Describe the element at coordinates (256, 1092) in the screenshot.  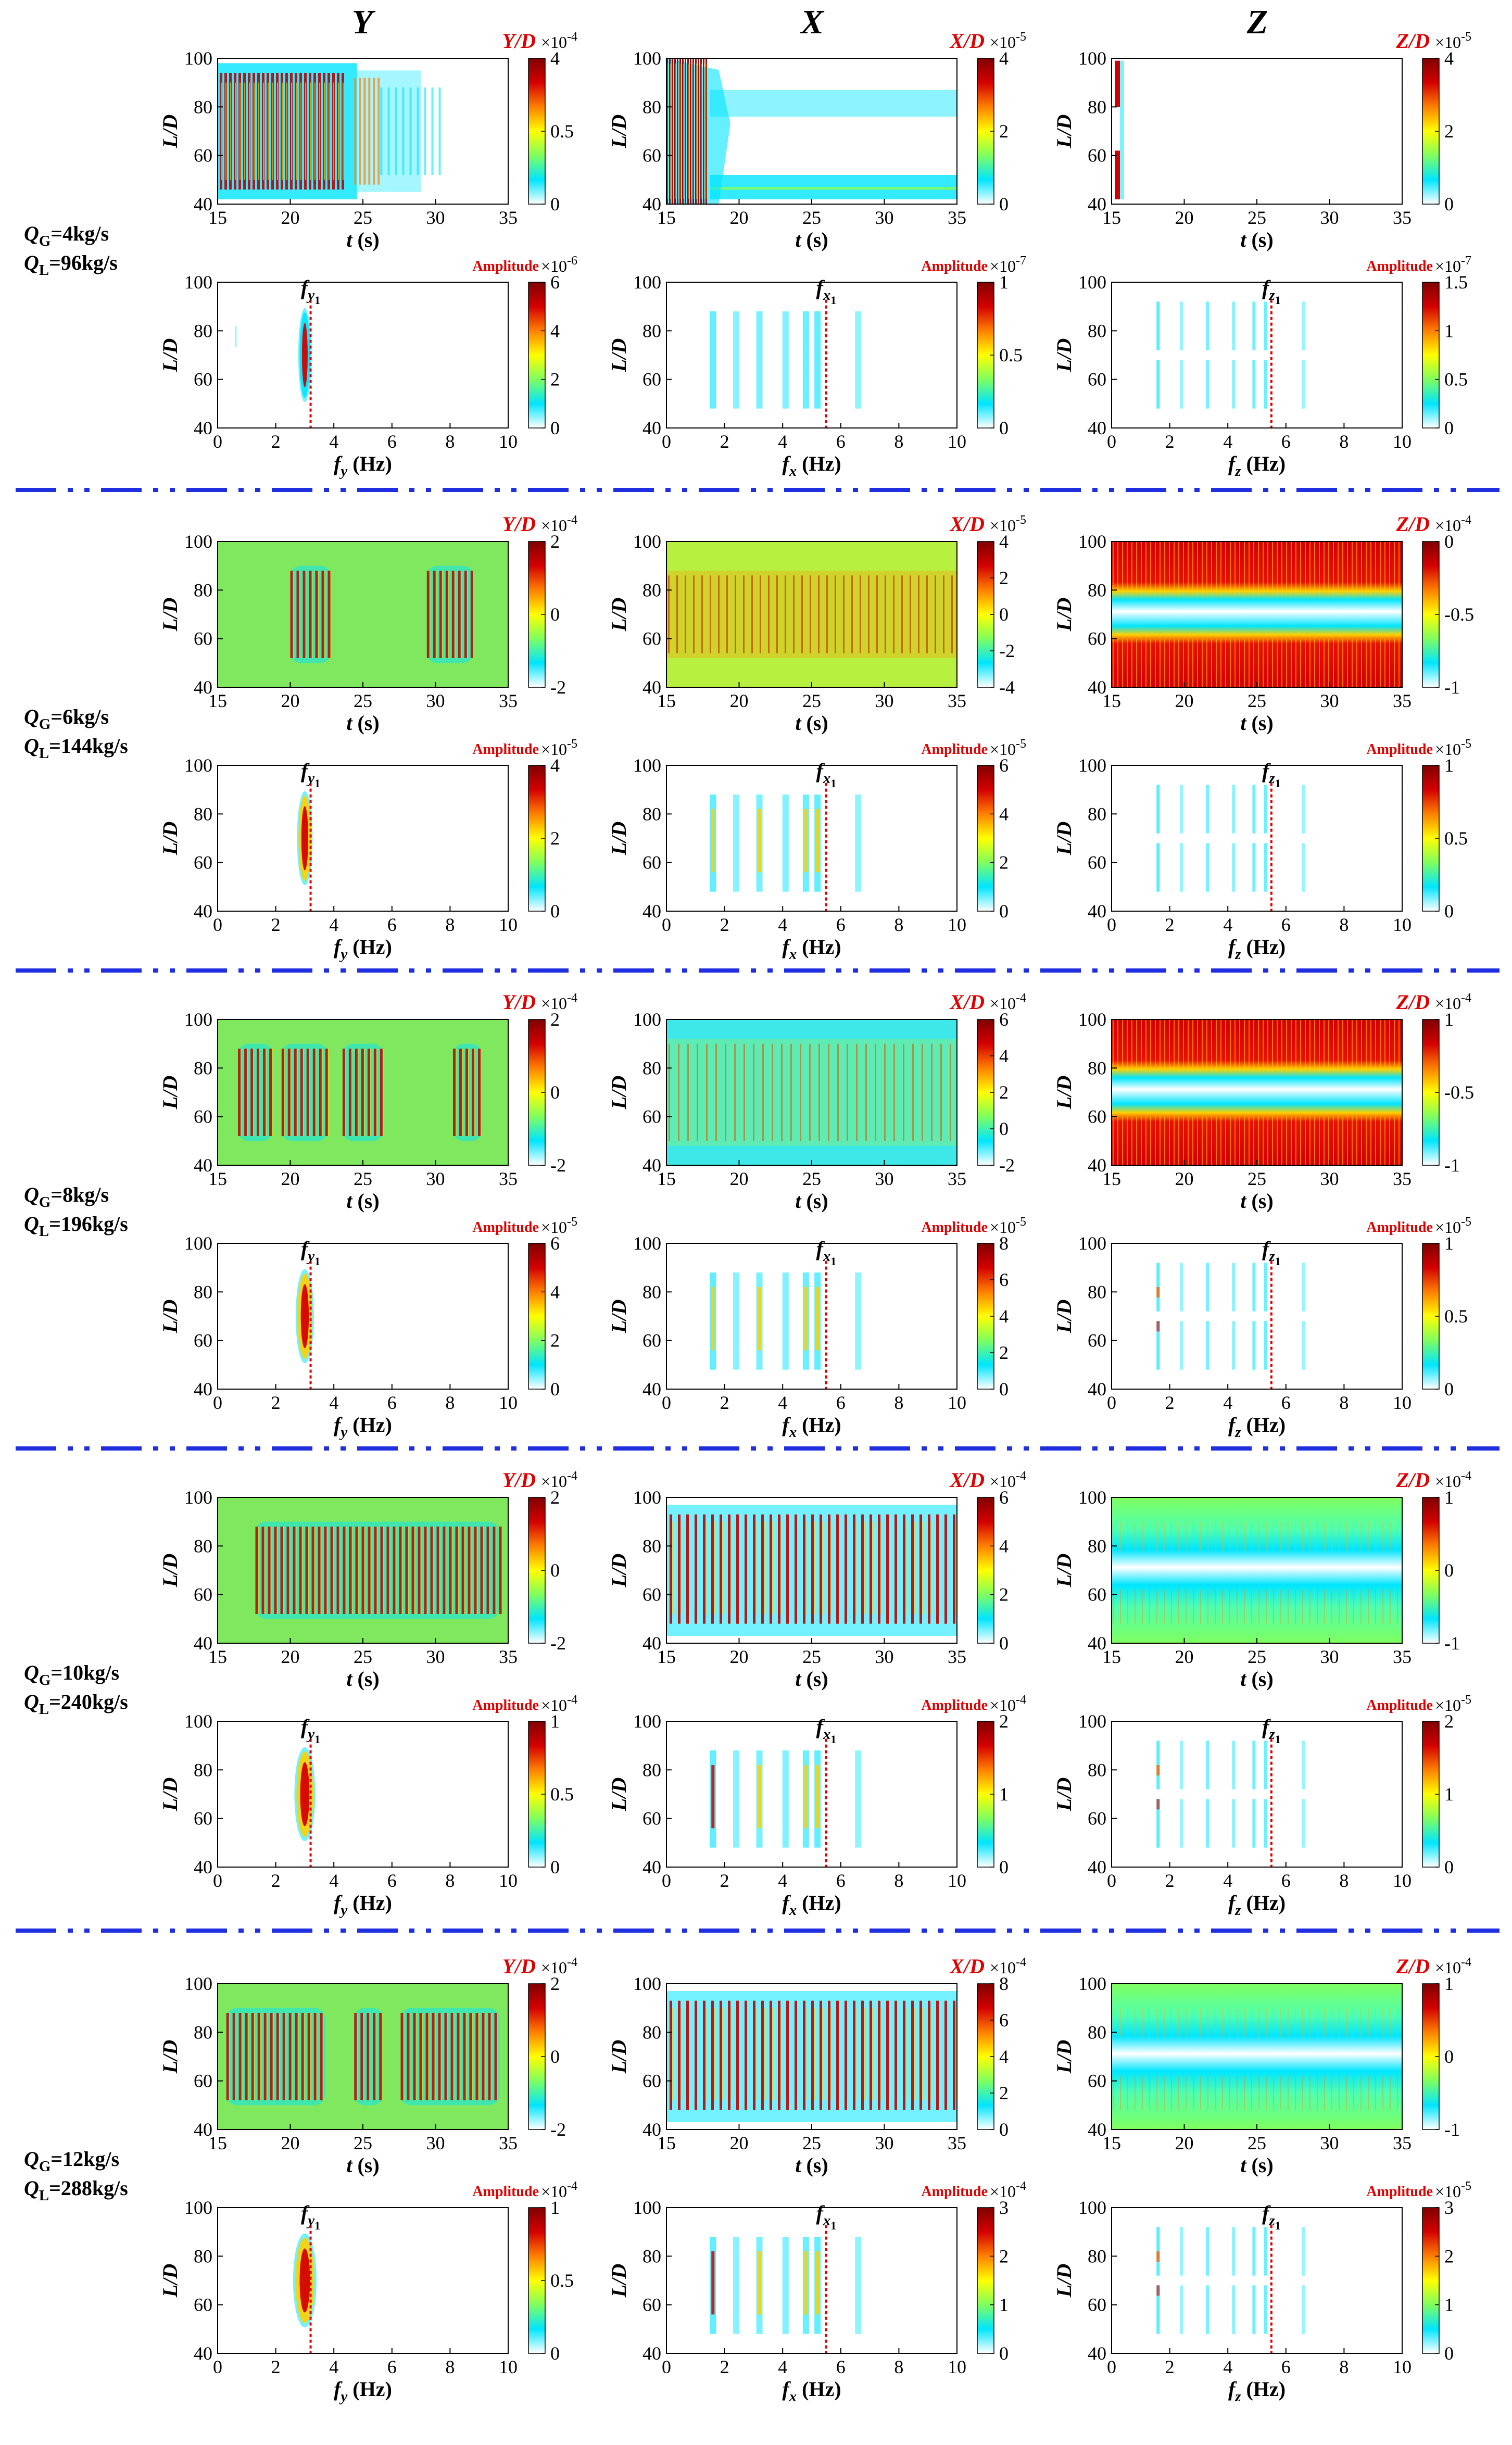
I see `response-lobe` at that location.